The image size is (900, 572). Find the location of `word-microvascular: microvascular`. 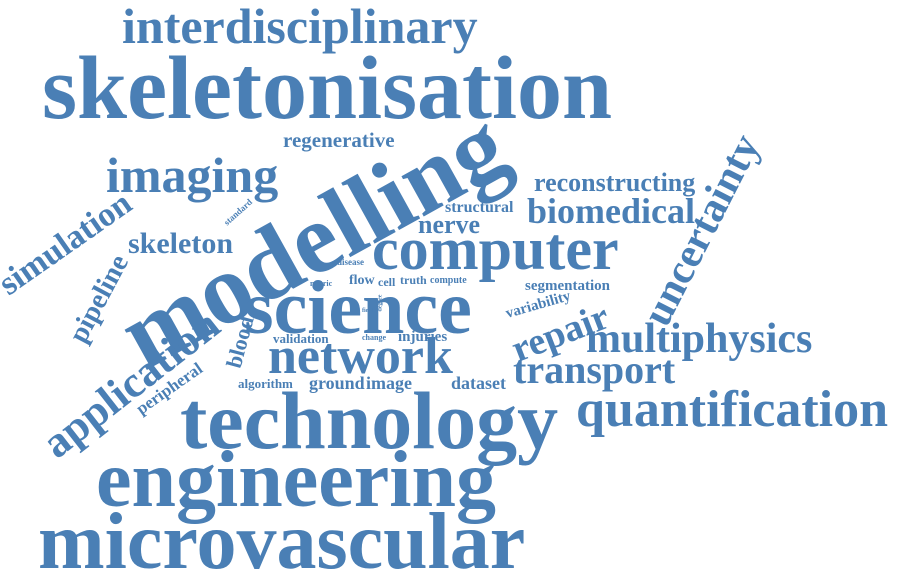

word-microvascular: microvascular is located at coordinates (282, 535).